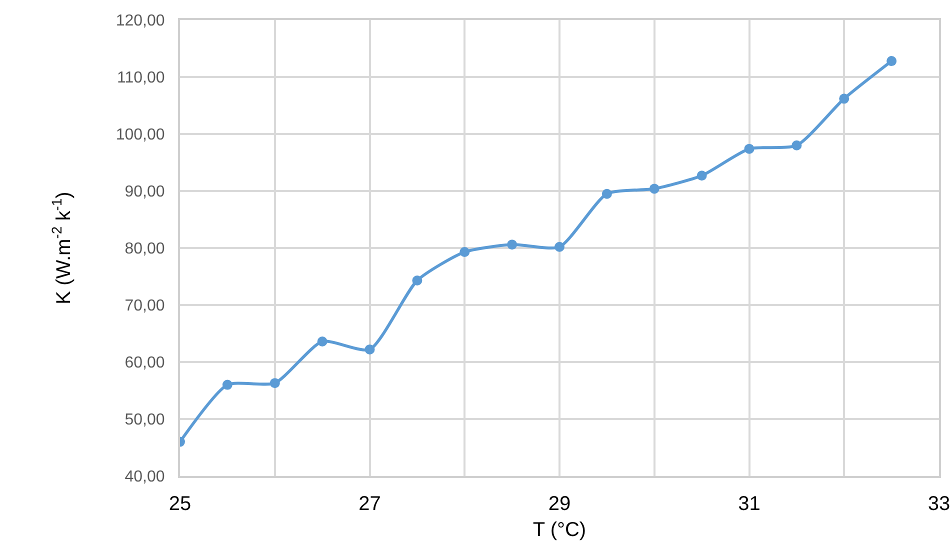 Image resolution: width=952 pixels, height=556 pixels. What do you see at coordinates (140, 135) in the screenshot?
I see `y-tick-label: 100,00` at bounding box center [140, 135].